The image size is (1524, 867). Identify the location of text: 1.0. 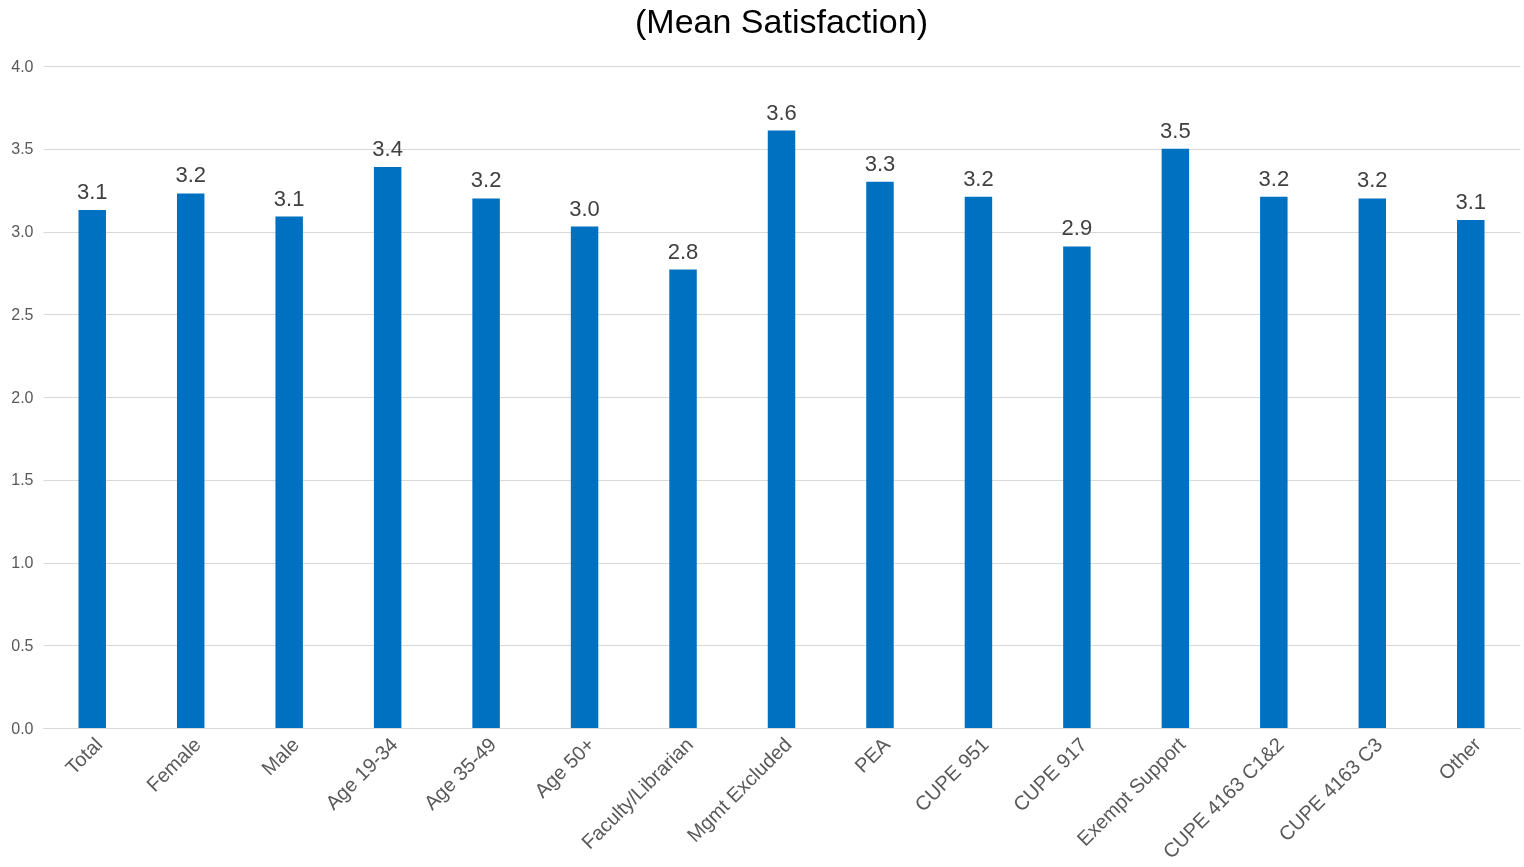
(22, 562).